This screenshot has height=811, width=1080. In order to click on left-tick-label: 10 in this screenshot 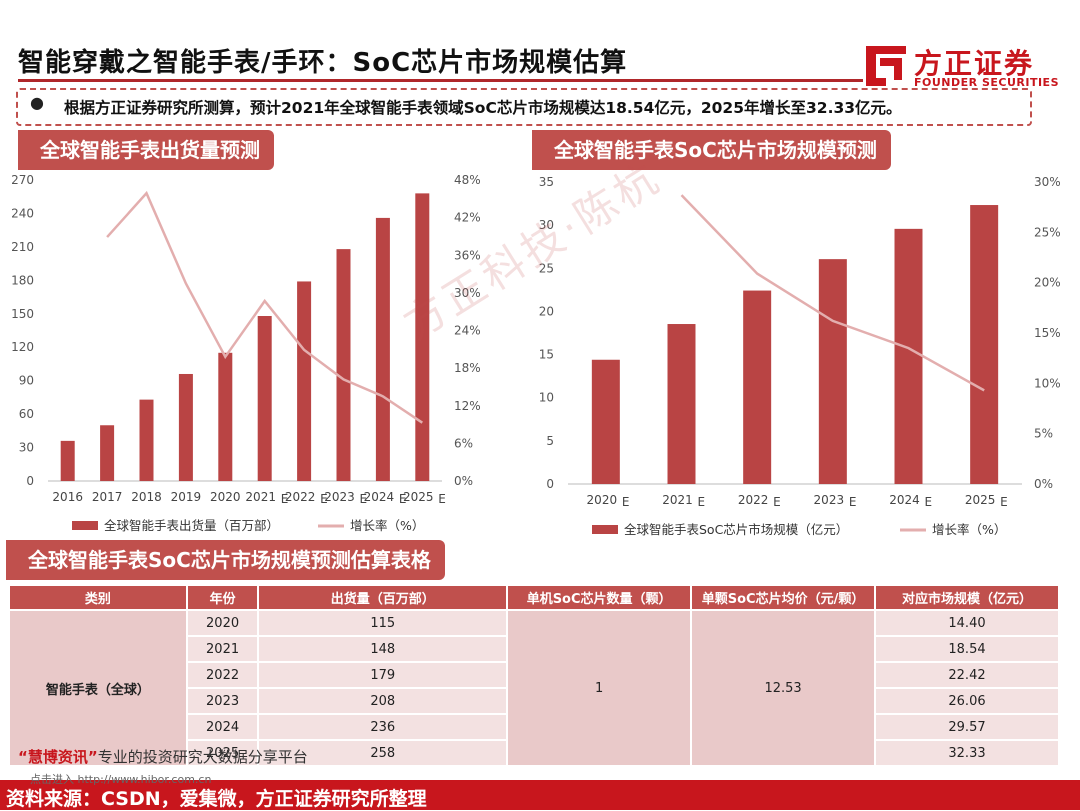, I will do `click(546, 398)`.